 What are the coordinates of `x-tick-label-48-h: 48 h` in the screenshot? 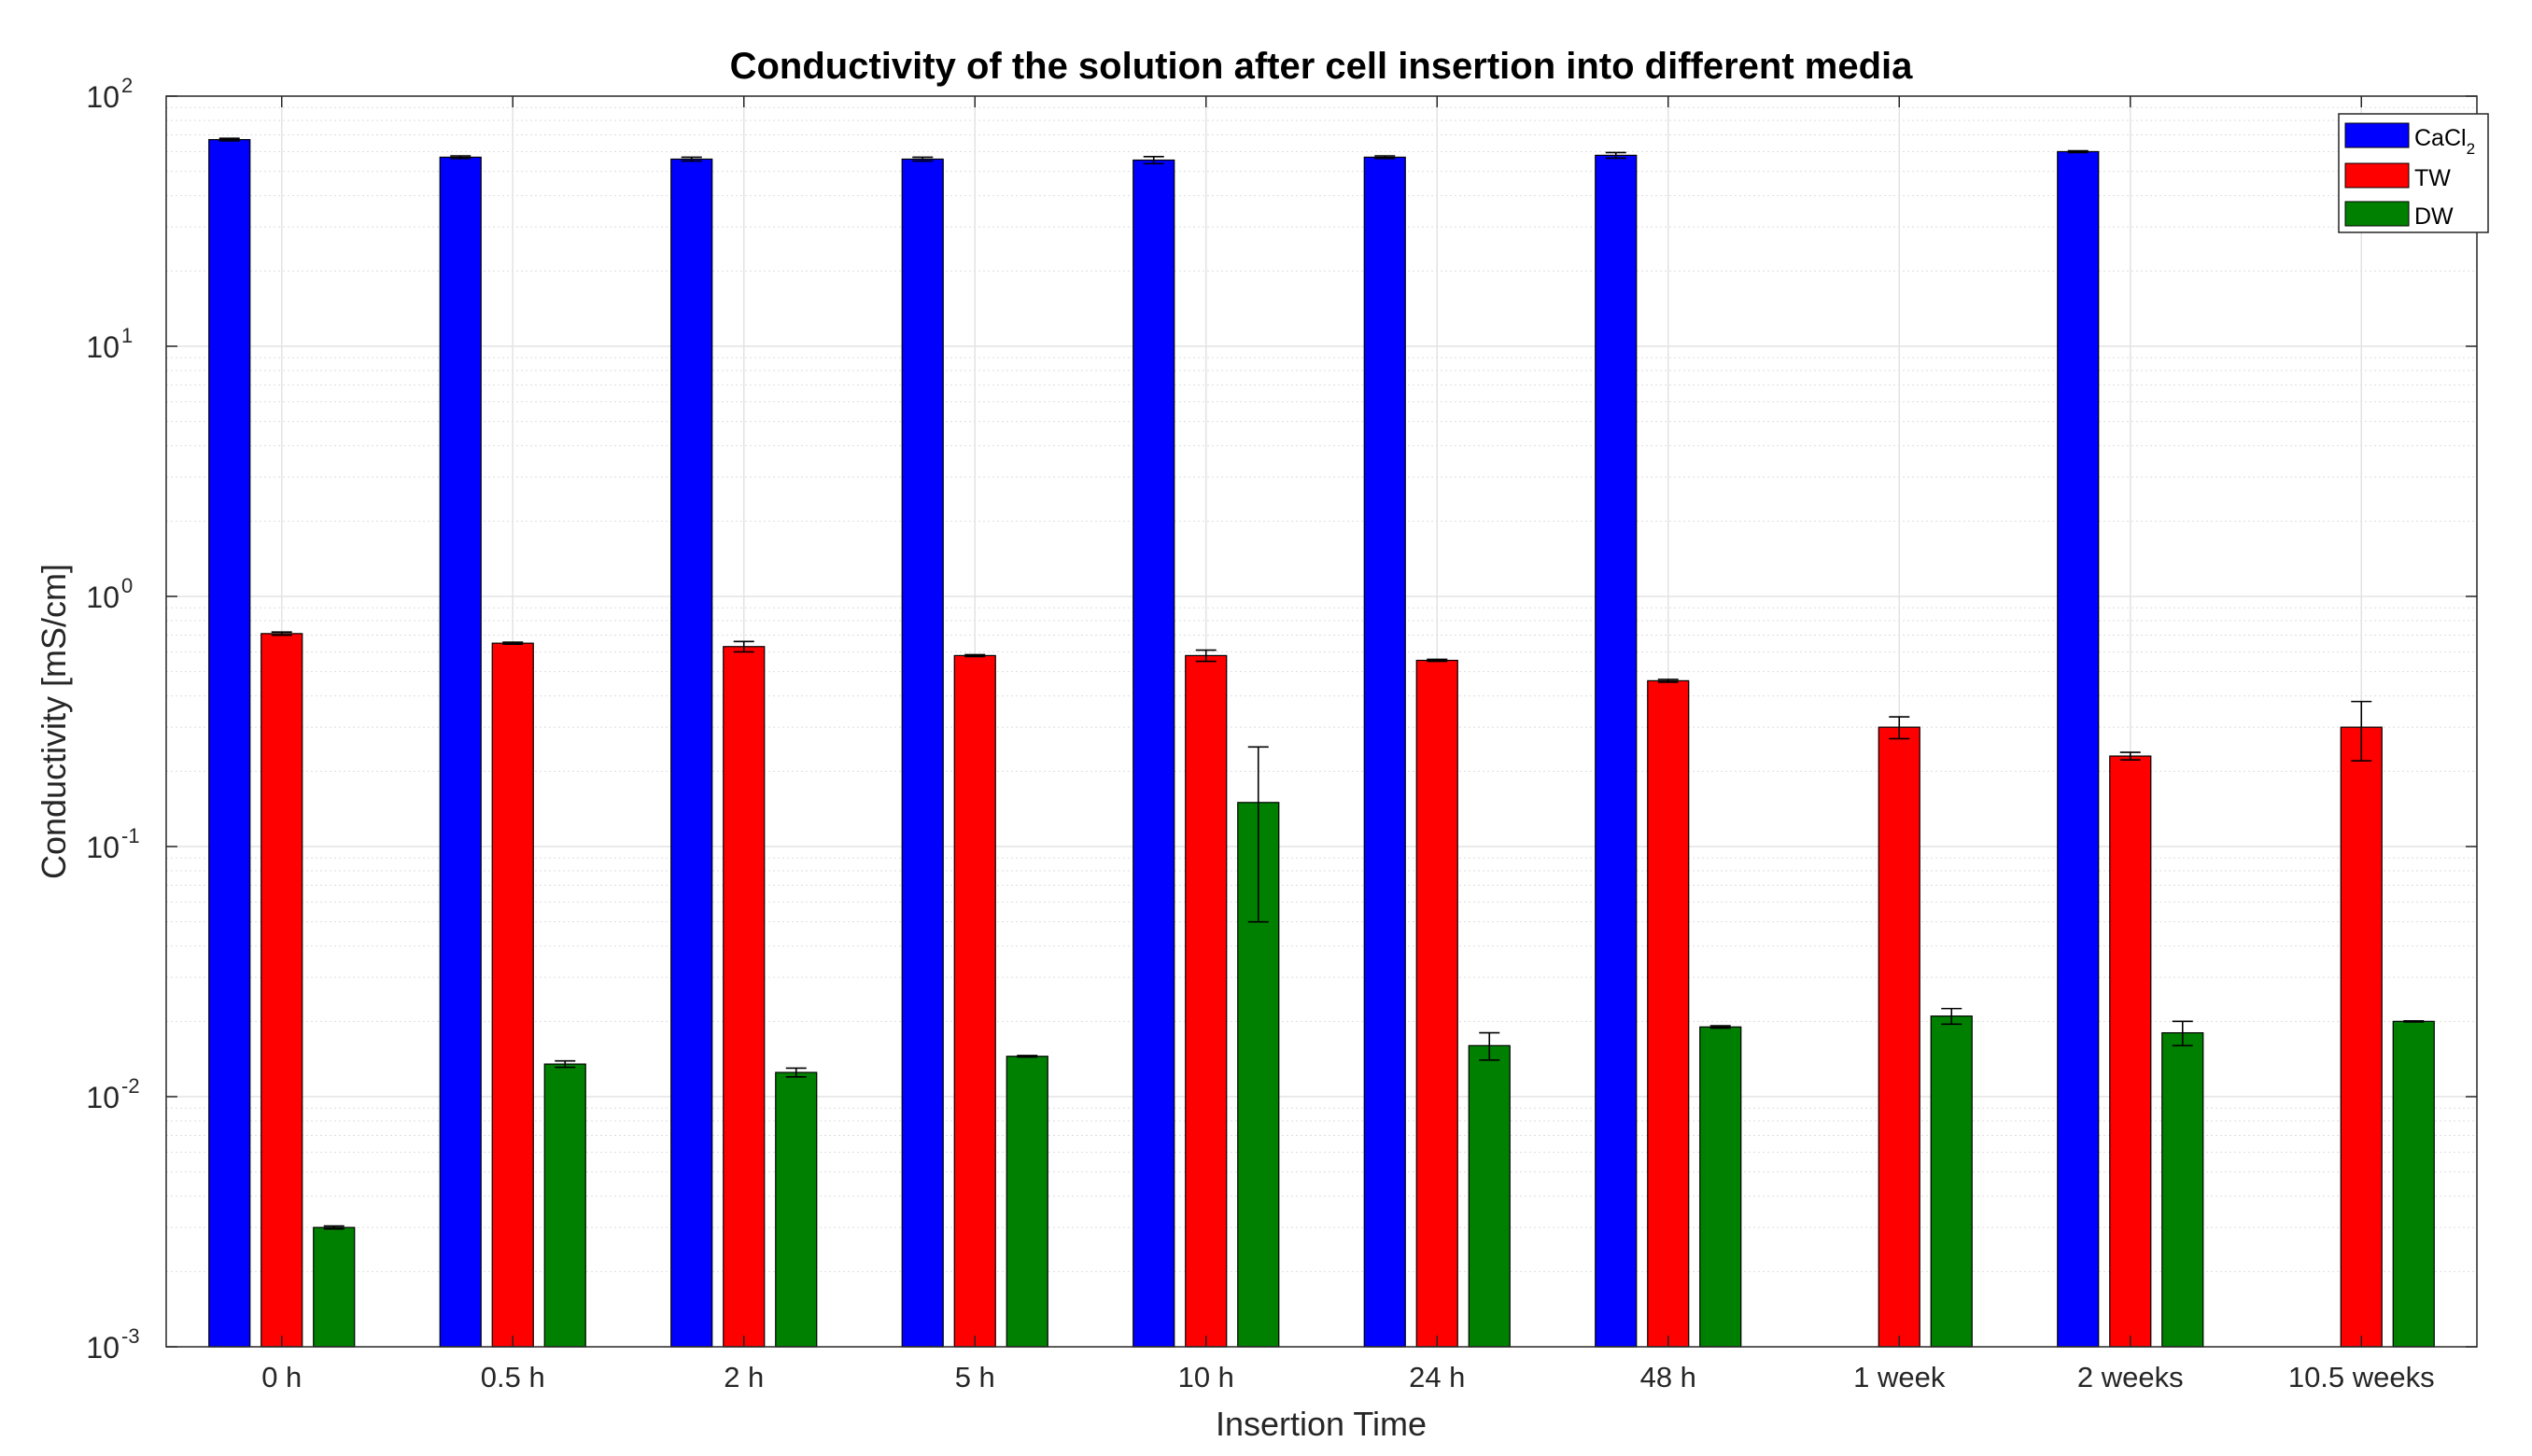 It's located at (1668, 1377).